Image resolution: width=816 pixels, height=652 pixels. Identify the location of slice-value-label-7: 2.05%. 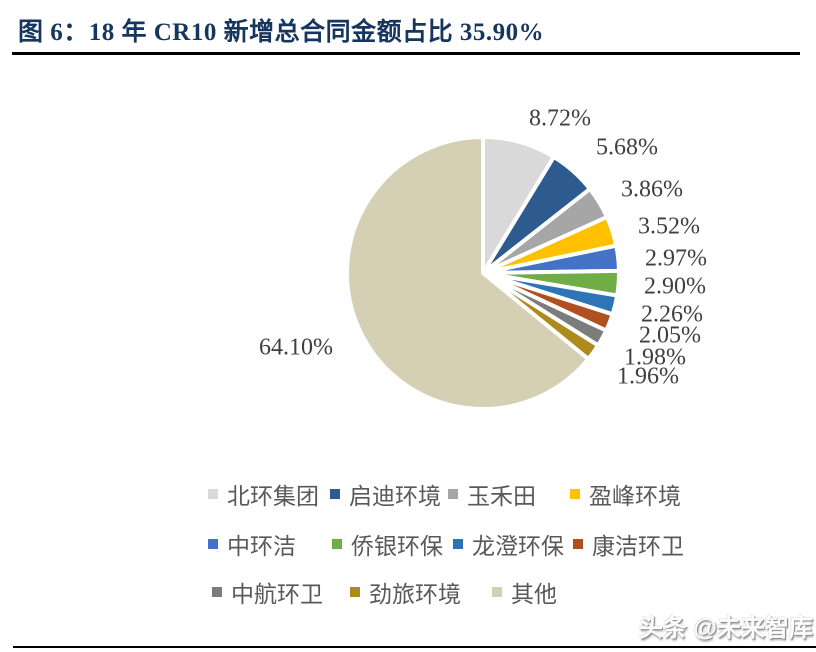
(670, 335).